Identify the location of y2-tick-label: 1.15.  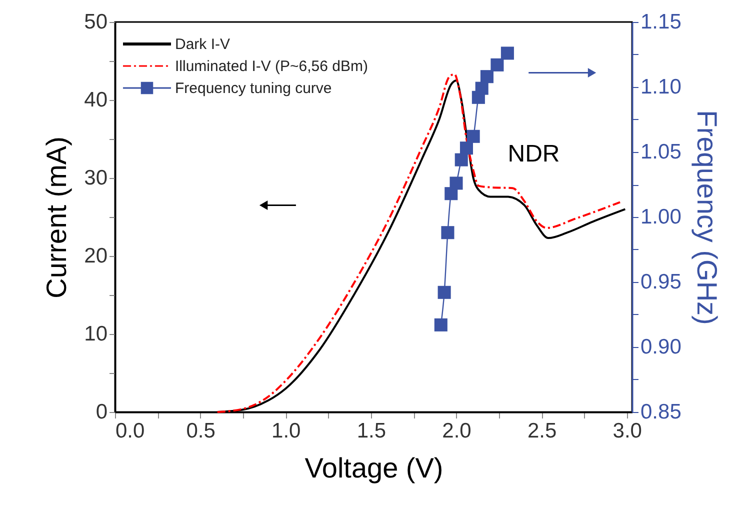
(661, 22).